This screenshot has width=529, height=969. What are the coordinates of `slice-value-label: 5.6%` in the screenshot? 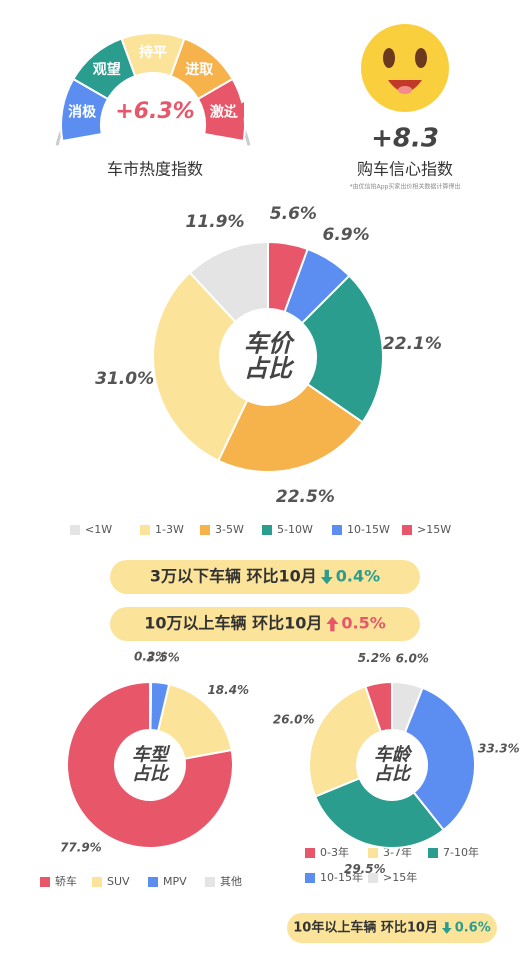 It's located at (293, 214).